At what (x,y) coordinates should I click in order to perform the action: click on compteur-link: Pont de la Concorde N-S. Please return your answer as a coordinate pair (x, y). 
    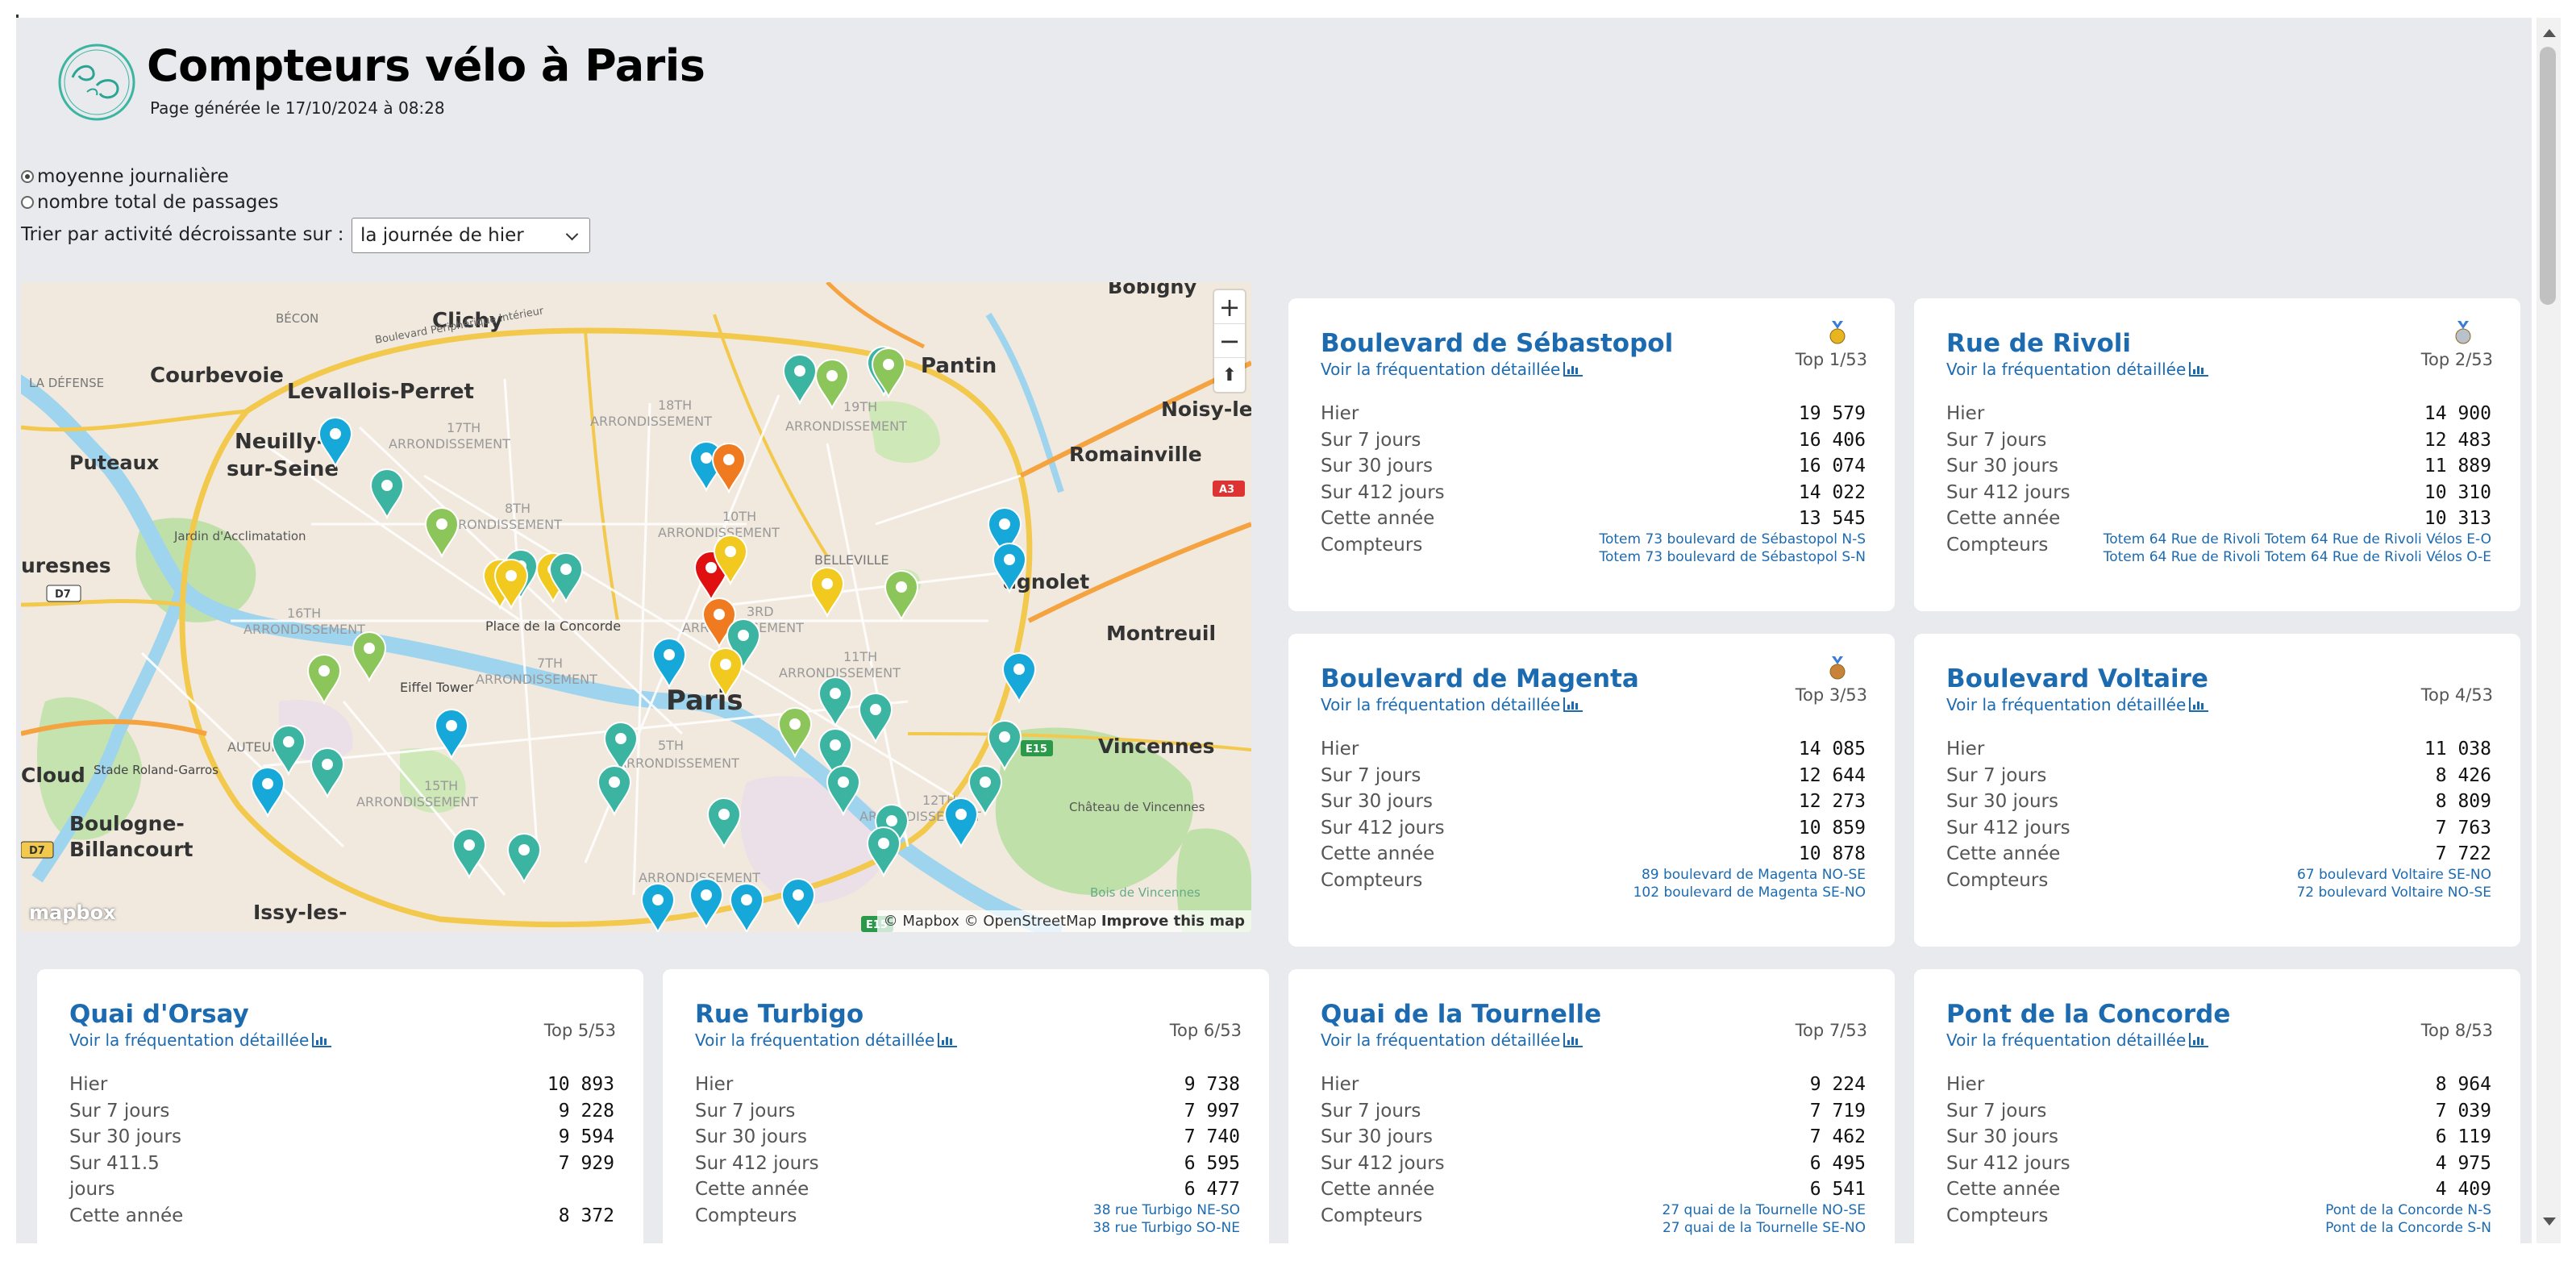
    Looking at the image, I should click on (2408, 1209).